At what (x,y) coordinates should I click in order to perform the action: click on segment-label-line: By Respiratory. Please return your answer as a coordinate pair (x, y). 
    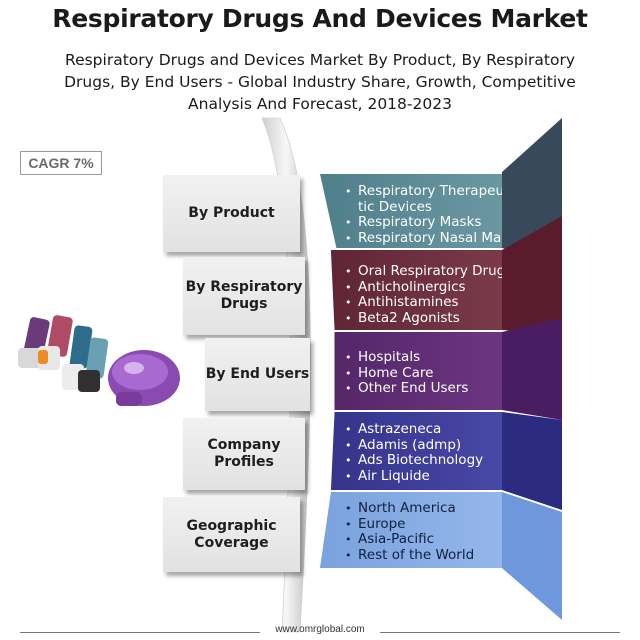
    Looking at the image, I should click on (244, 287).